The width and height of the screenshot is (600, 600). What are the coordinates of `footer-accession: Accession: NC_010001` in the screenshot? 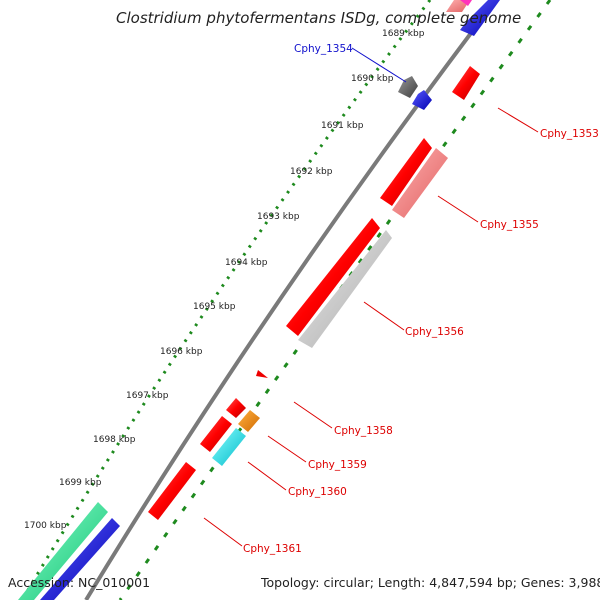 It's located at (79, 582).